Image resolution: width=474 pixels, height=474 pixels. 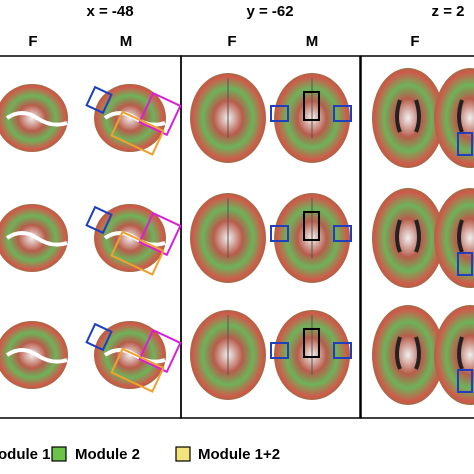 What do you see at coordinates (107, 454) in the screenshot?
I see `legend-label: Module 2` at bounding box center [107, 454].